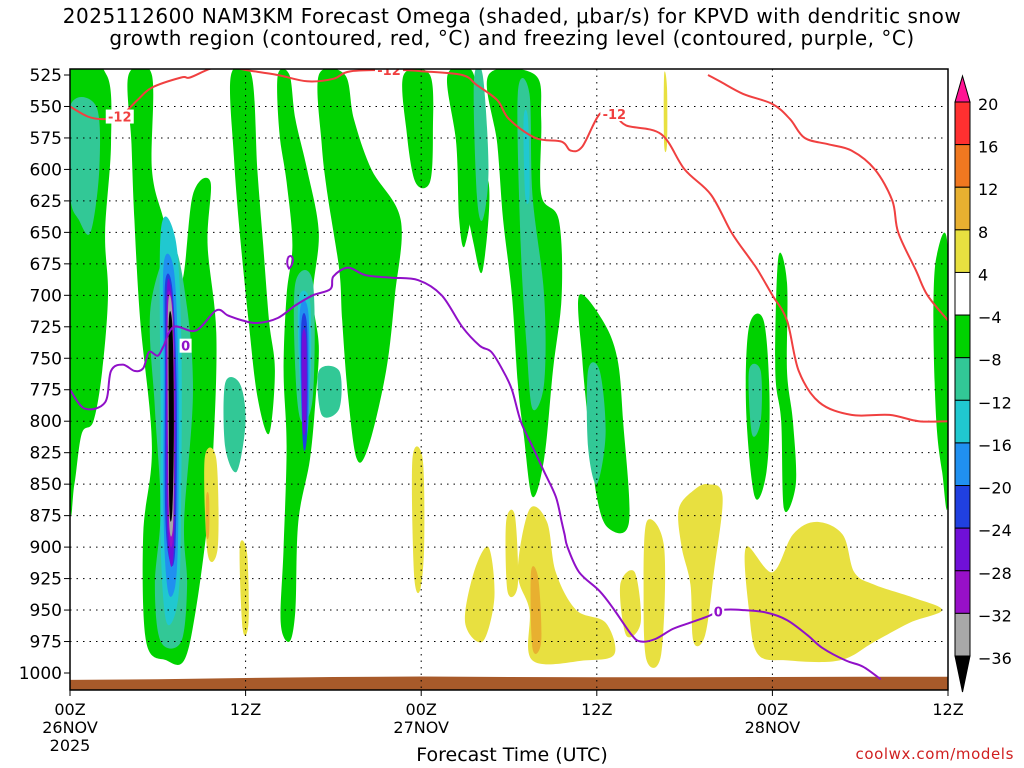  I want to click on terrain-surface, so click(509, 683).